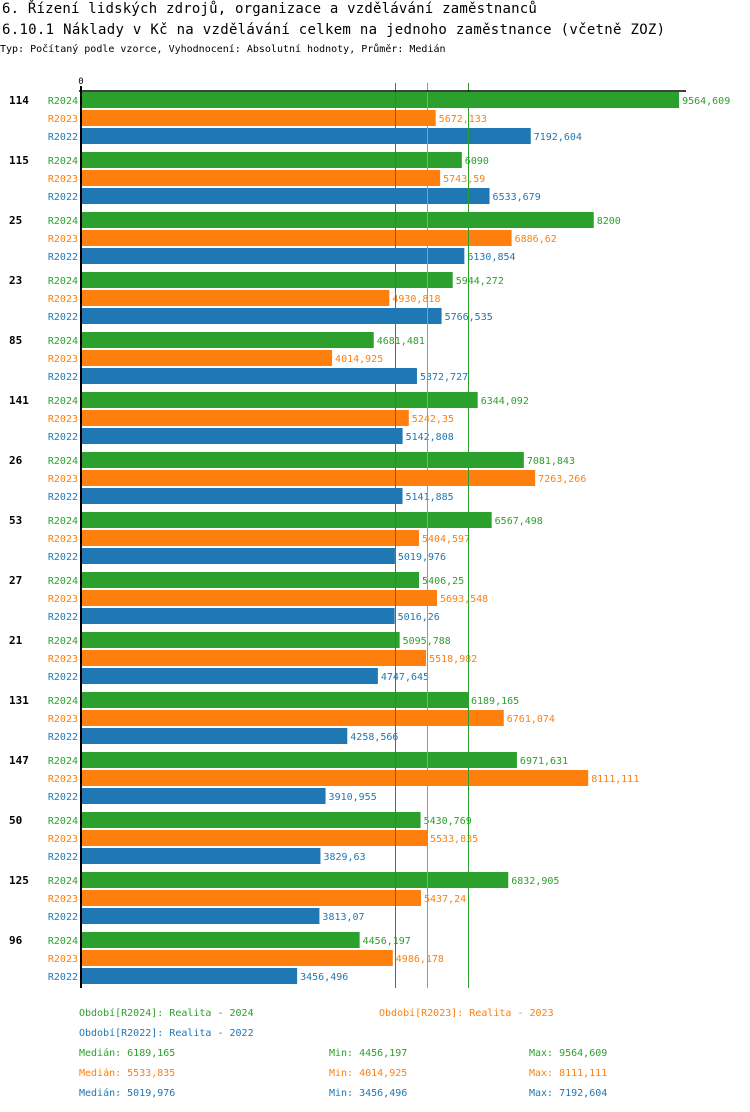  Describe the element at coordinates (562, 479) in the screenshot. I see `data-label: 7263,266` at that location.